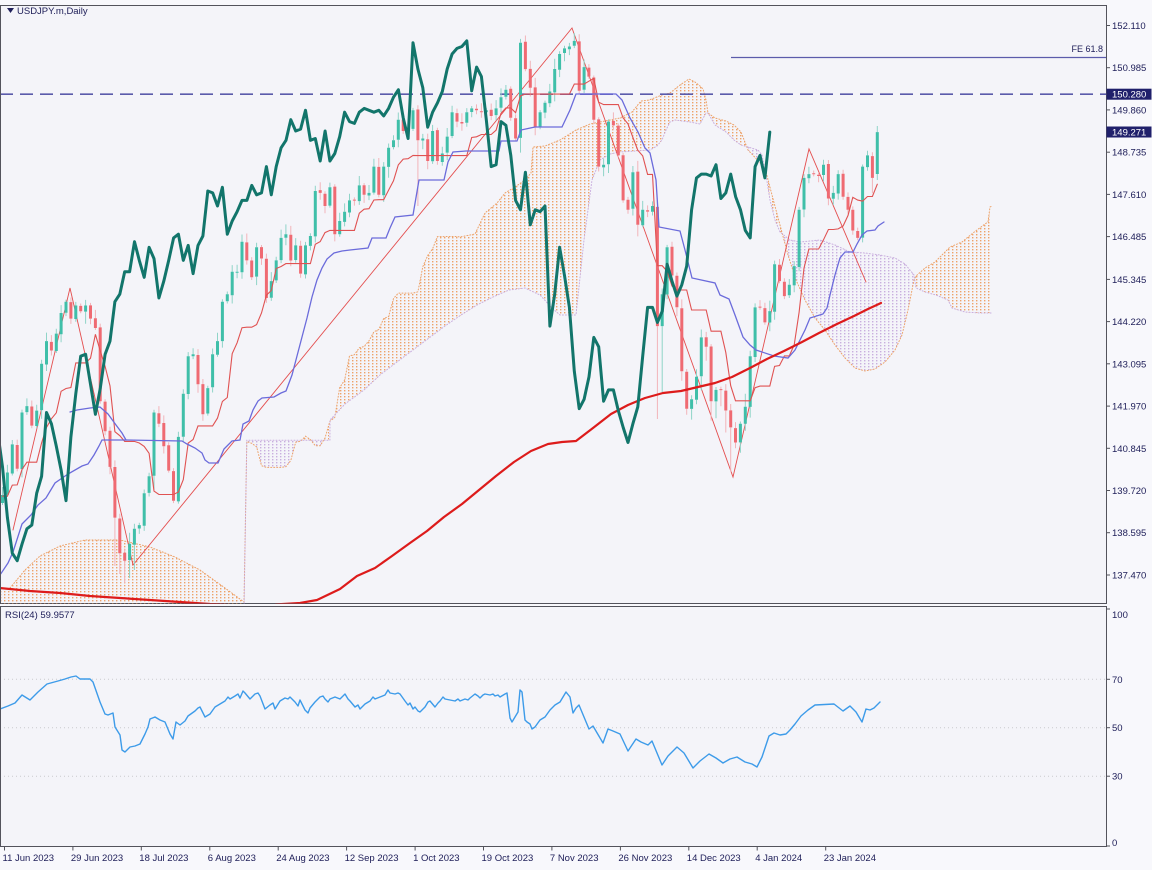 The image size is (1152, 870). What do you see at coordinates (778, 858) in the screenshot?
I see `svg-text: 4 Jan 2024` at bounding box center [778, 858].